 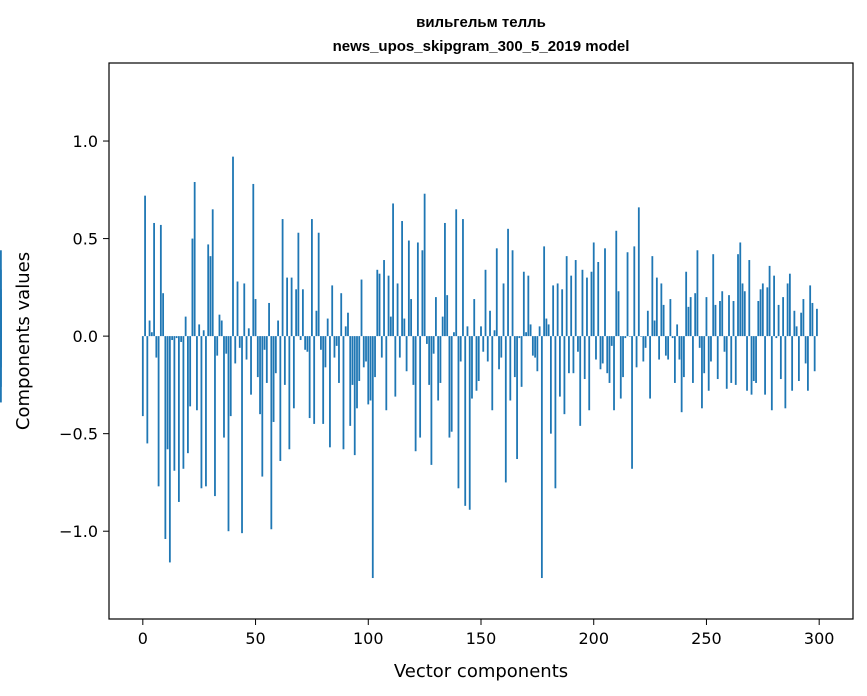 I want to click on x-tick-label: 250, so click(x=706, y=638).